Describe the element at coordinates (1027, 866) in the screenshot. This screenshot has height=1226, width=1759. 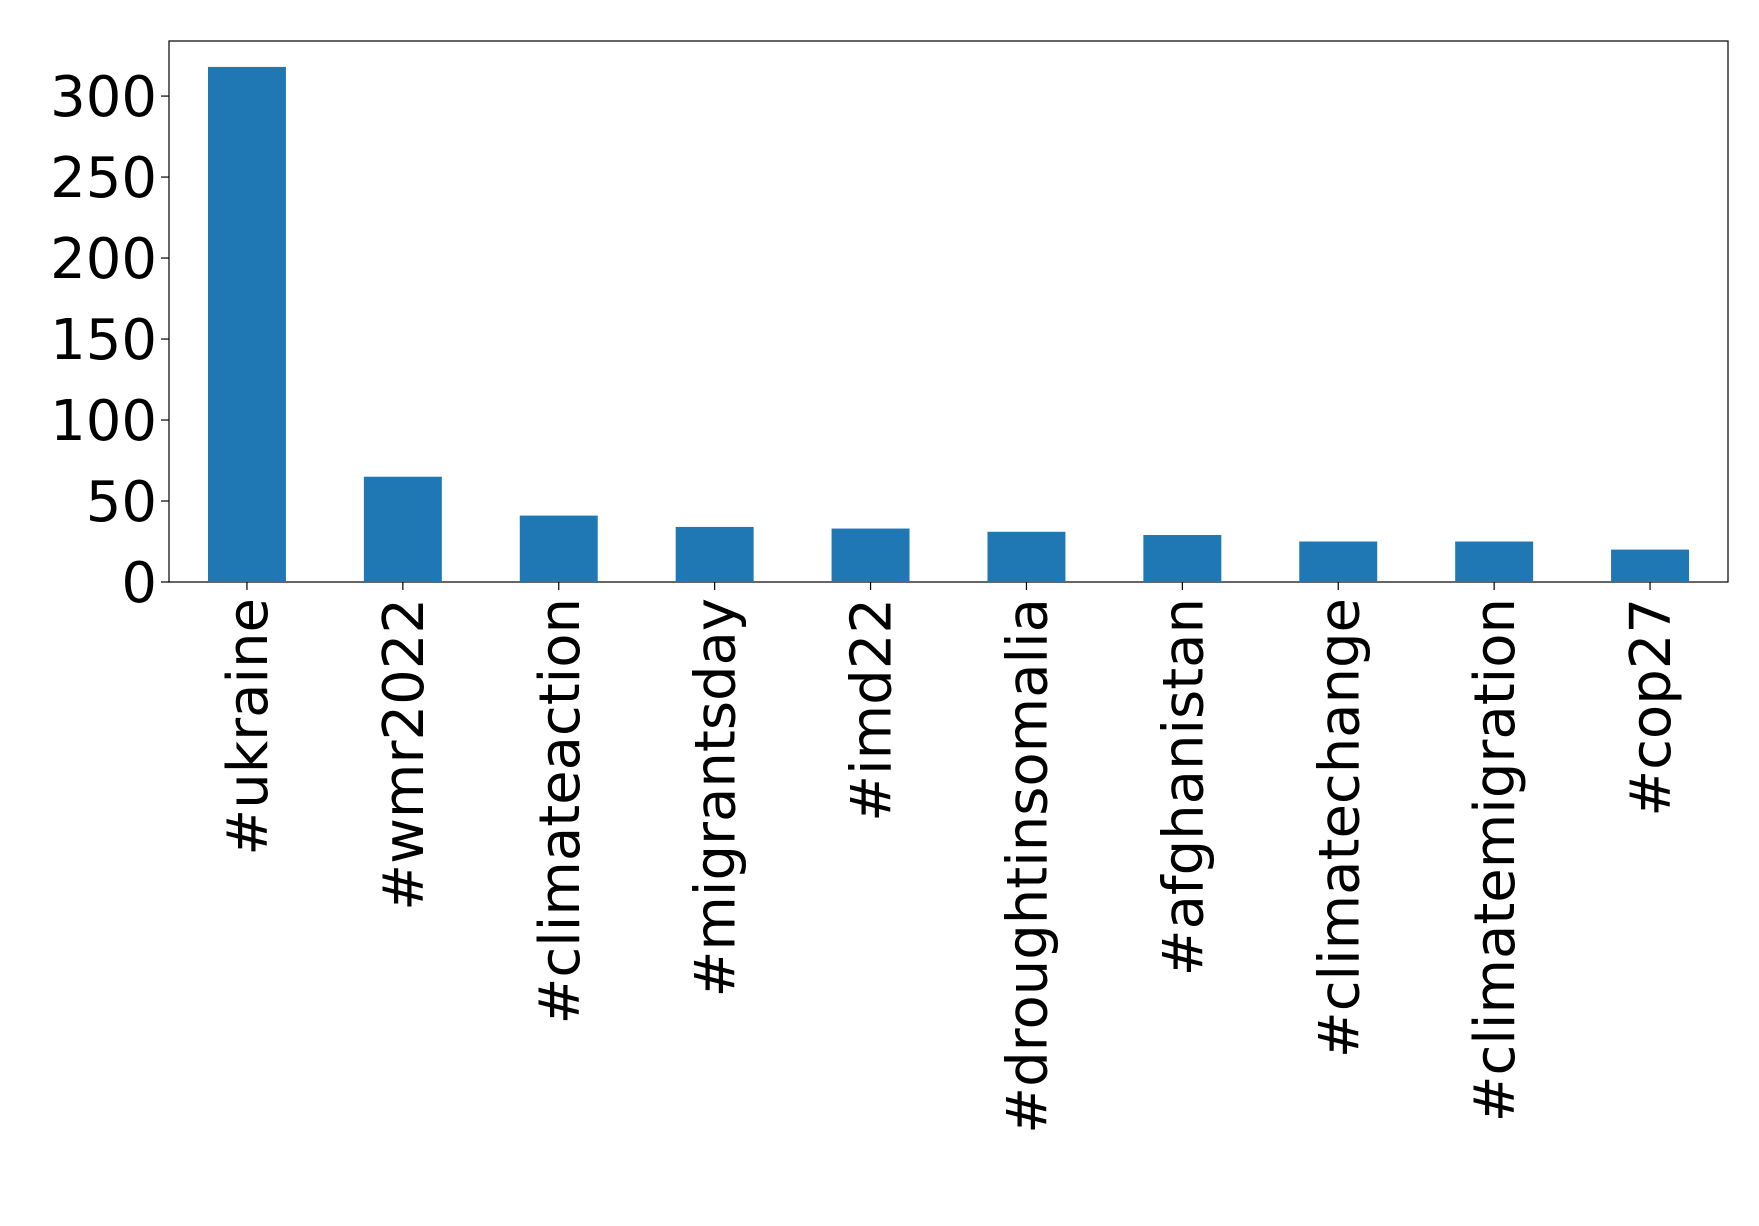
I see `x-tick-label: #droughtinsomalia` at that location.